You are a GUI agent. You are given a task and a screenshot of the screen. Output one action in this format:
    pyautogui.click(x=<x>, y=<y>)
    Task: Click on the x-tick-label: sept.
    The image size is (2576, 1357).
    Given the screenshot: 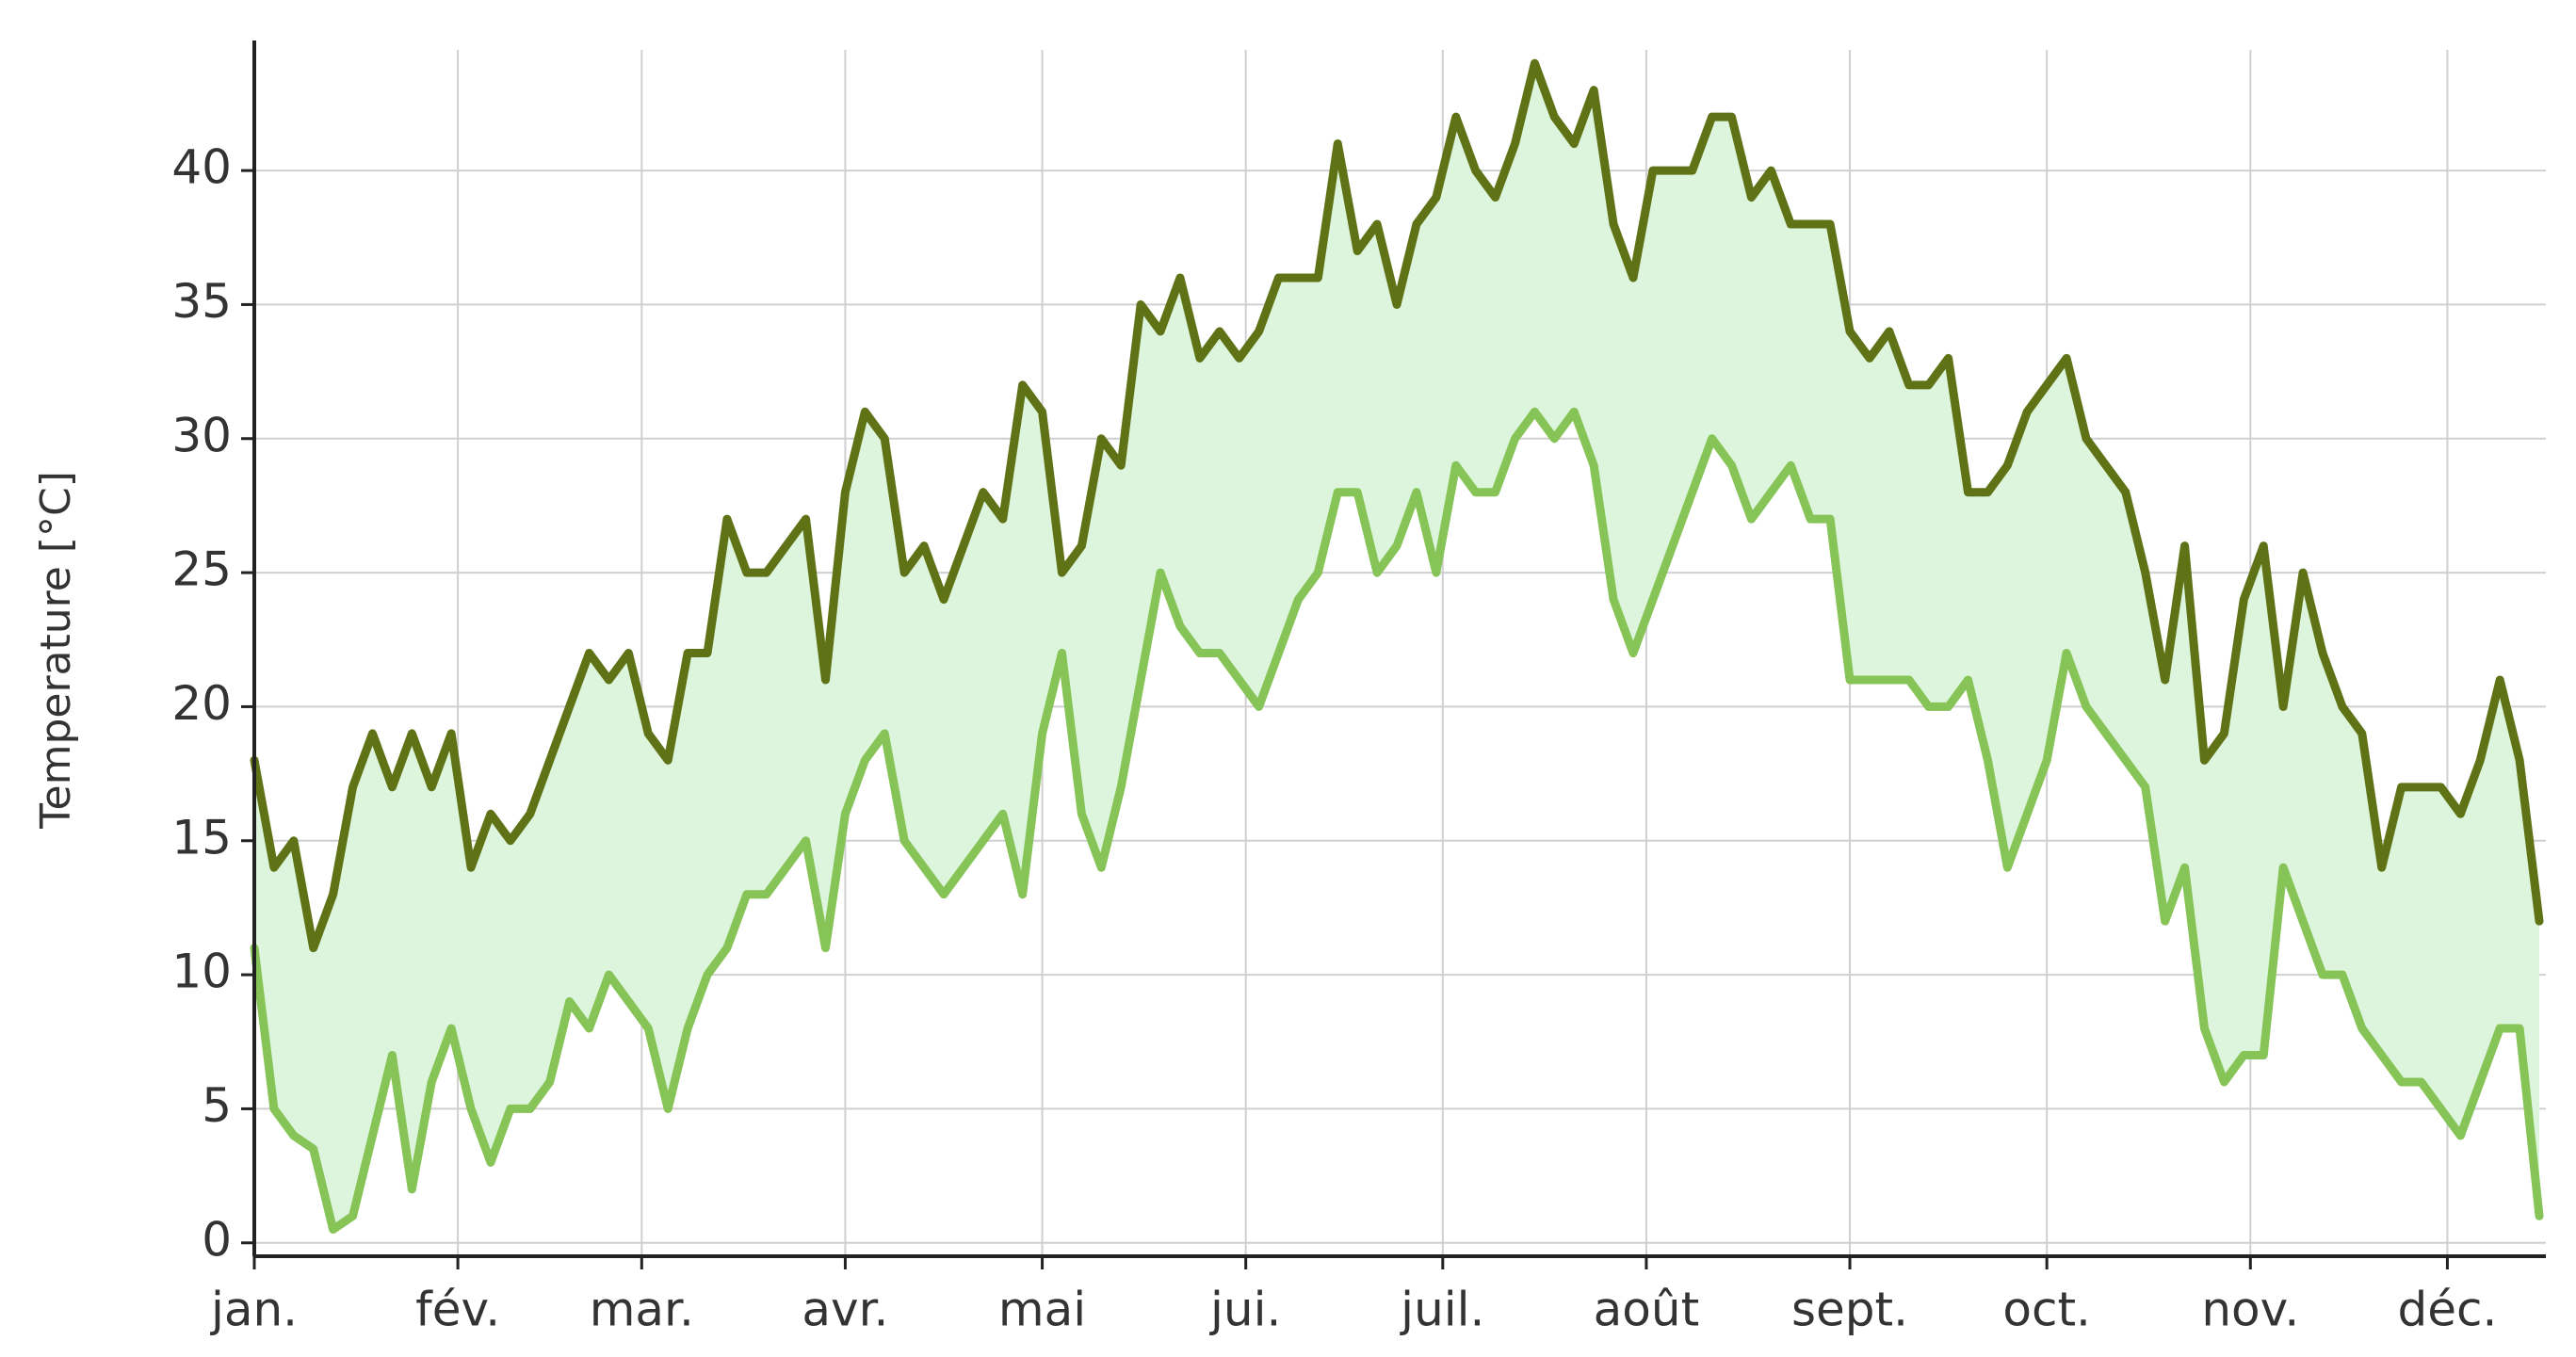 What is the action you would take?
    pyautogui.click(x=1849, y=1310)
    